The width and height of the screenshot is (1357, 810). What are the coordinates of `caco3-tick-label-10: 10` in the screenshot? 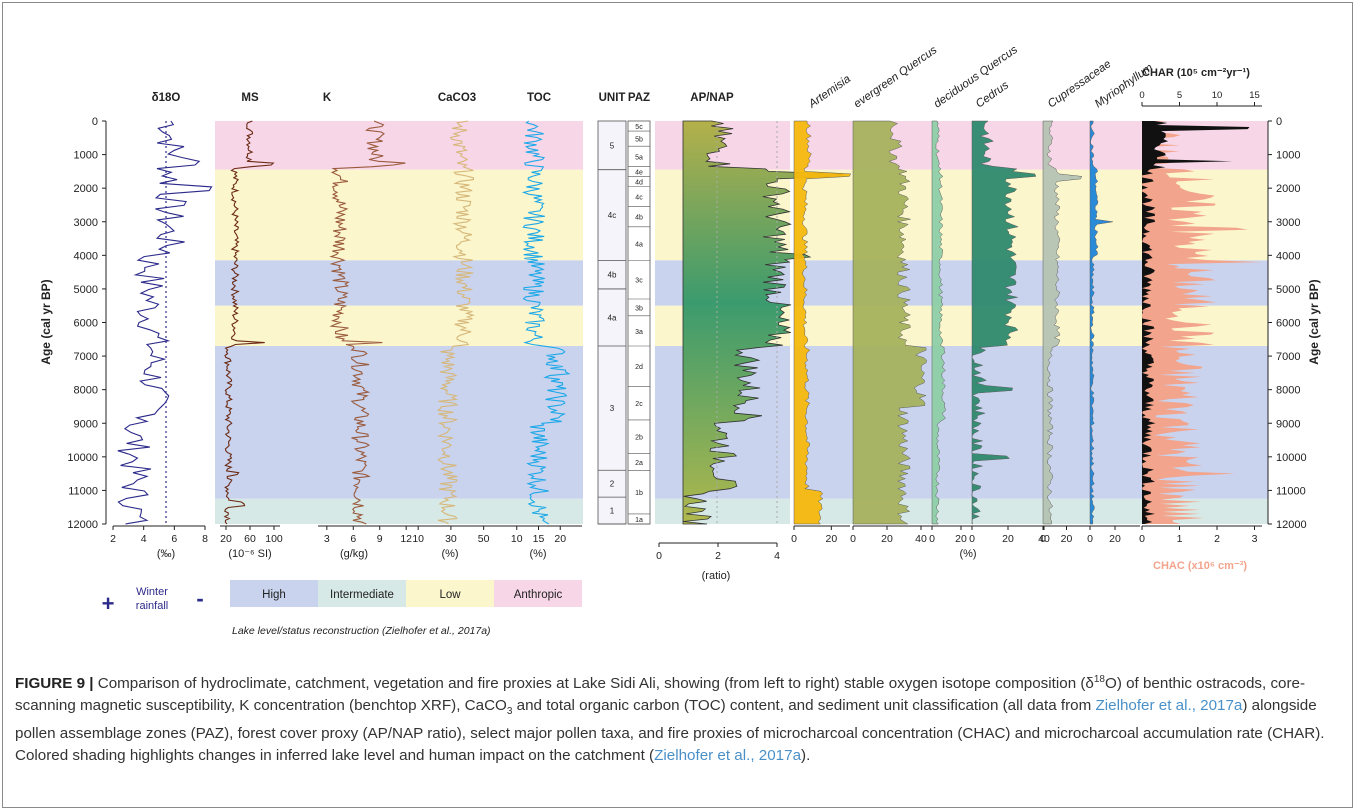 It's located at (418, 539).